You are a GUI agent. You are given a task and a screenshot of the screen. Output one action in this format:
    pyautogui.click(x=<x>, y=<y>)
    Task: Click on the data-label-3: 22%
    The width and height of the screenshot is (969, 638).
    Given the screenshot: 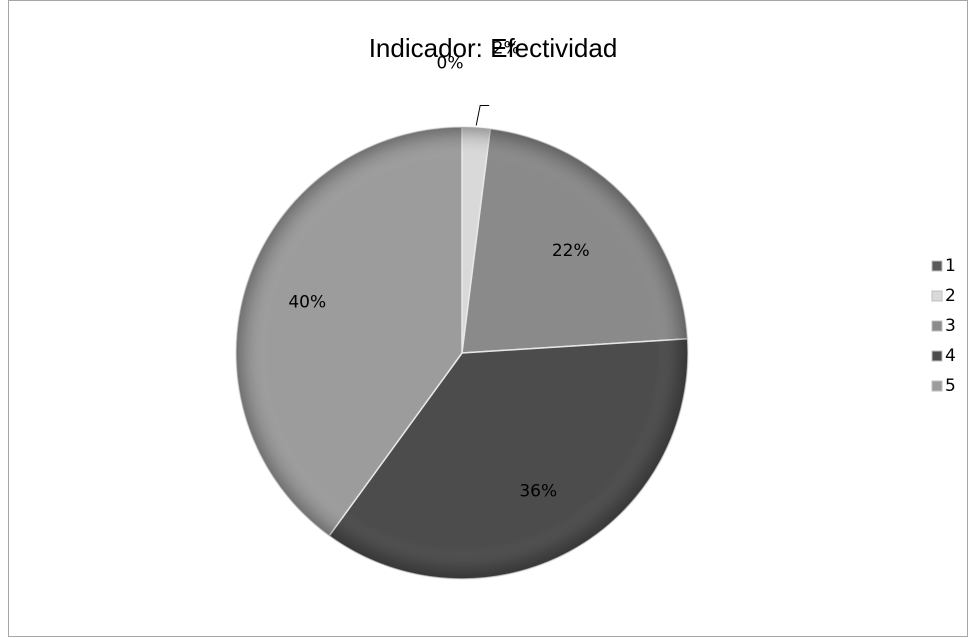 What is the action you would take?
    pyautogui.click(x=571, y=251)
    